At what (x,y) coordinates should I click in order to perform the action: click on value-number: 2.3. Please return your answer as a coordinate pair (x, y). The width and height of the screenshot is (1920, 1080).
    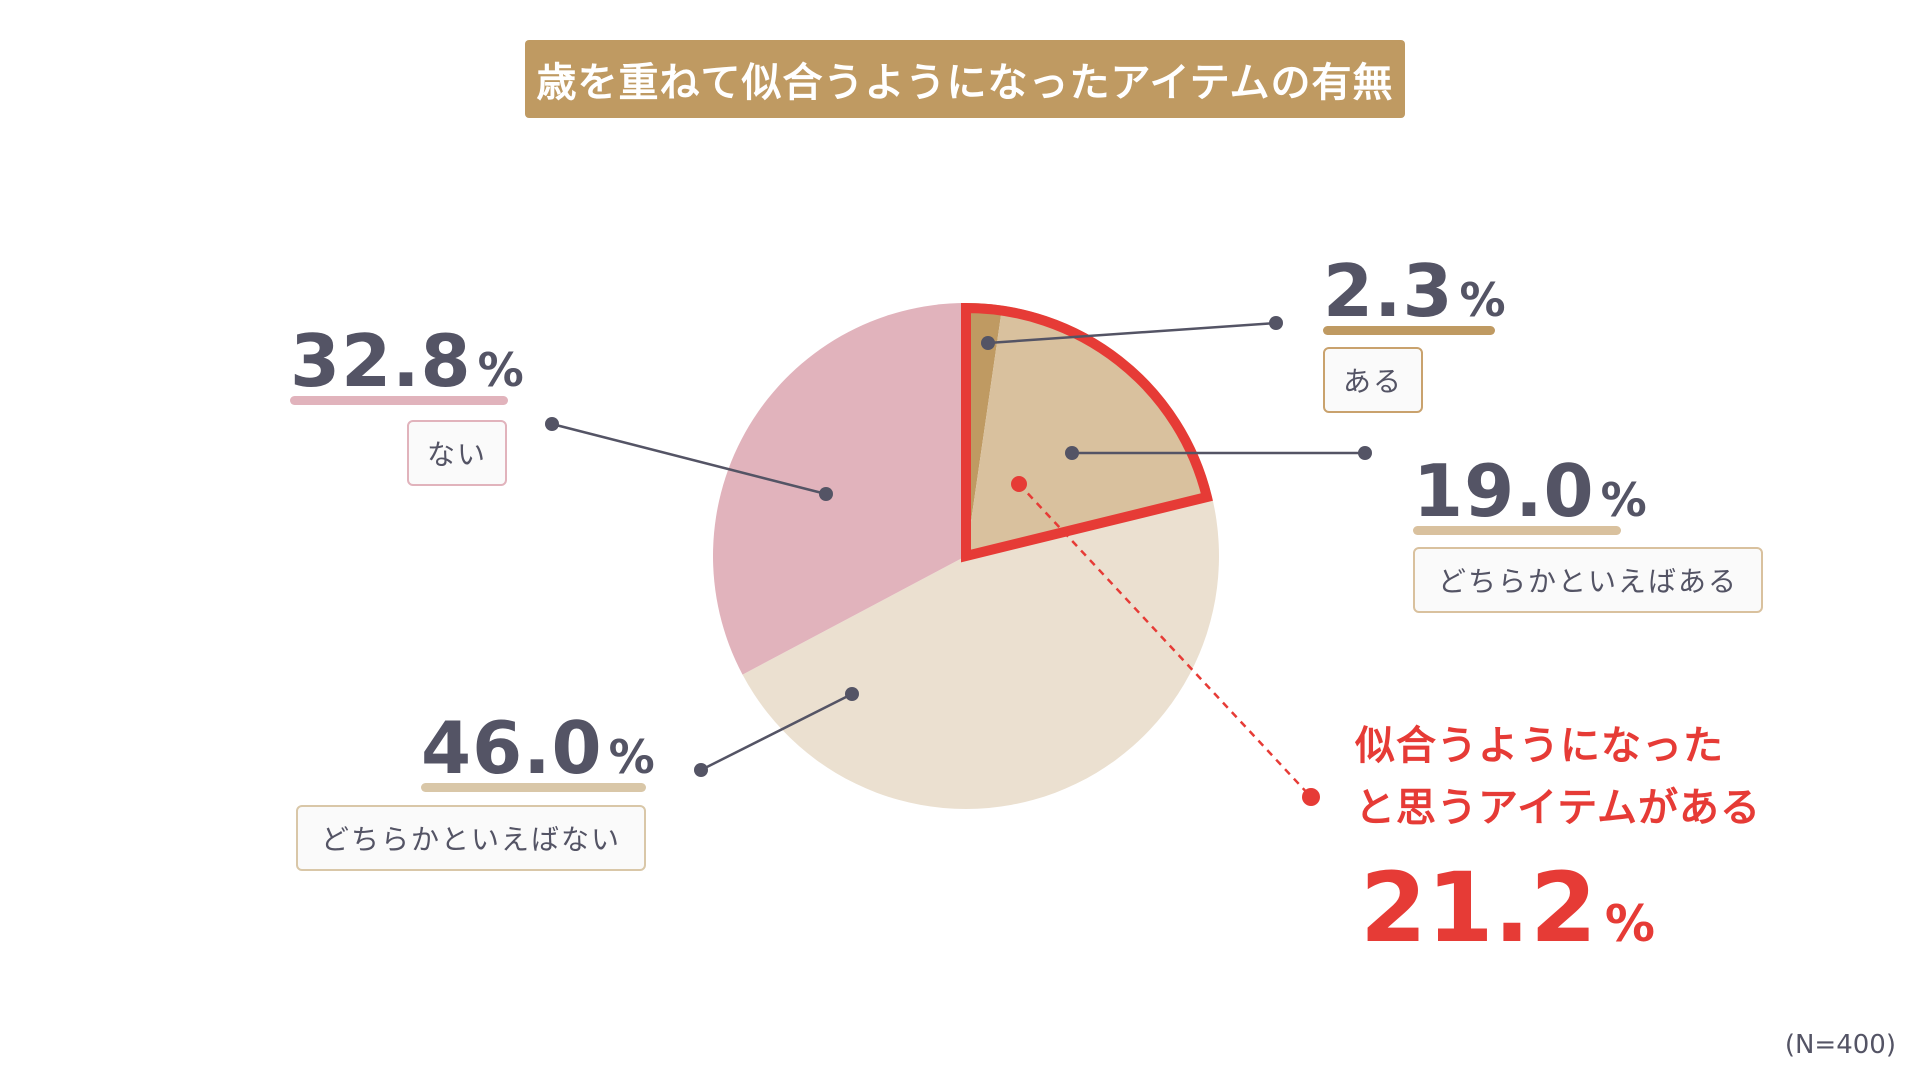
    Looking at the image, I should click on (1388, 291).